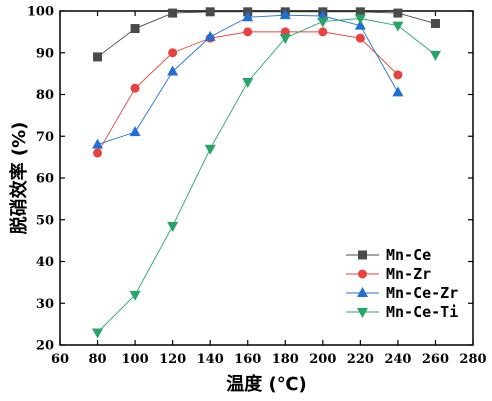  Describe the element at coordinates (360, 359) in the screenshot. I see `x-tick-label: 220` at that location.